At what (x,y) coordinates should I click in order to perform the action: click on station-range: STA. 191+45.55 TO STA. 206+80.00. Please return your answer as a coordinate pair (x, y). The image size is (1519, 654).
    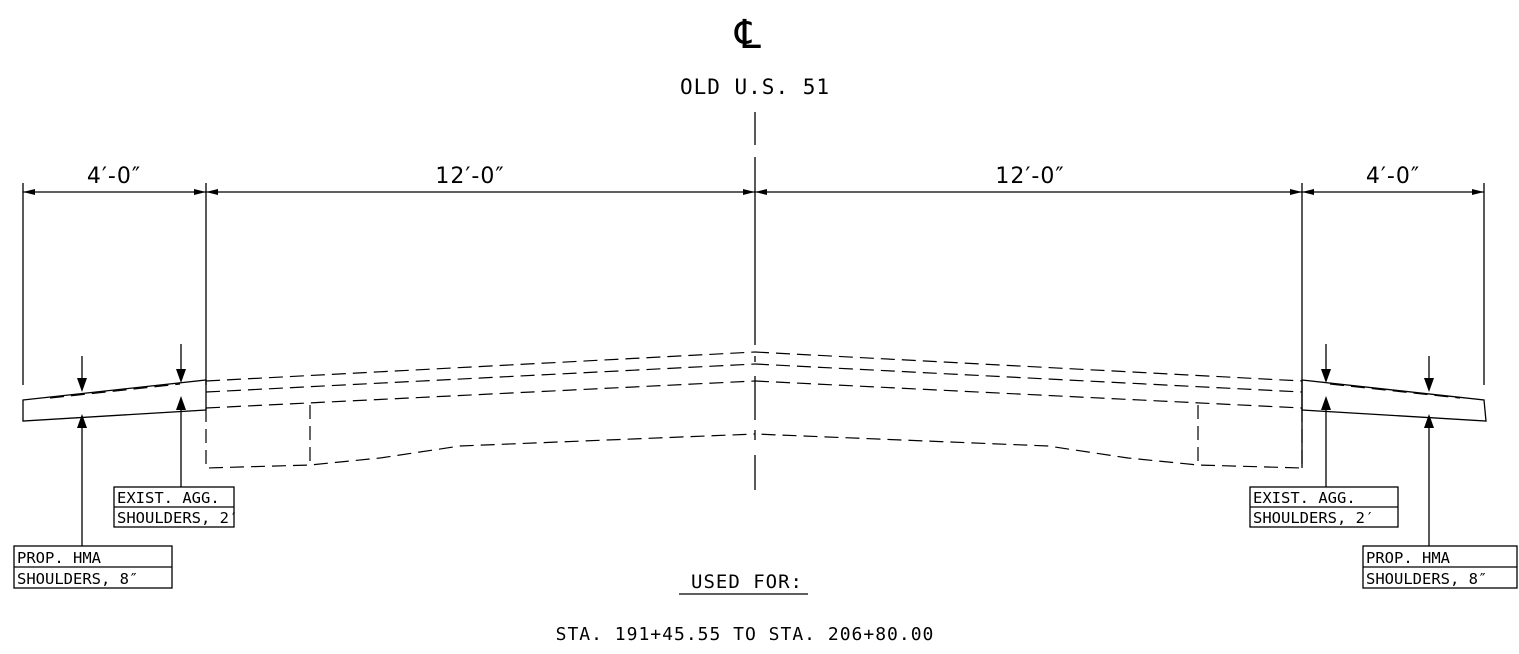
    Looking at the image, I should click on (745, 634).